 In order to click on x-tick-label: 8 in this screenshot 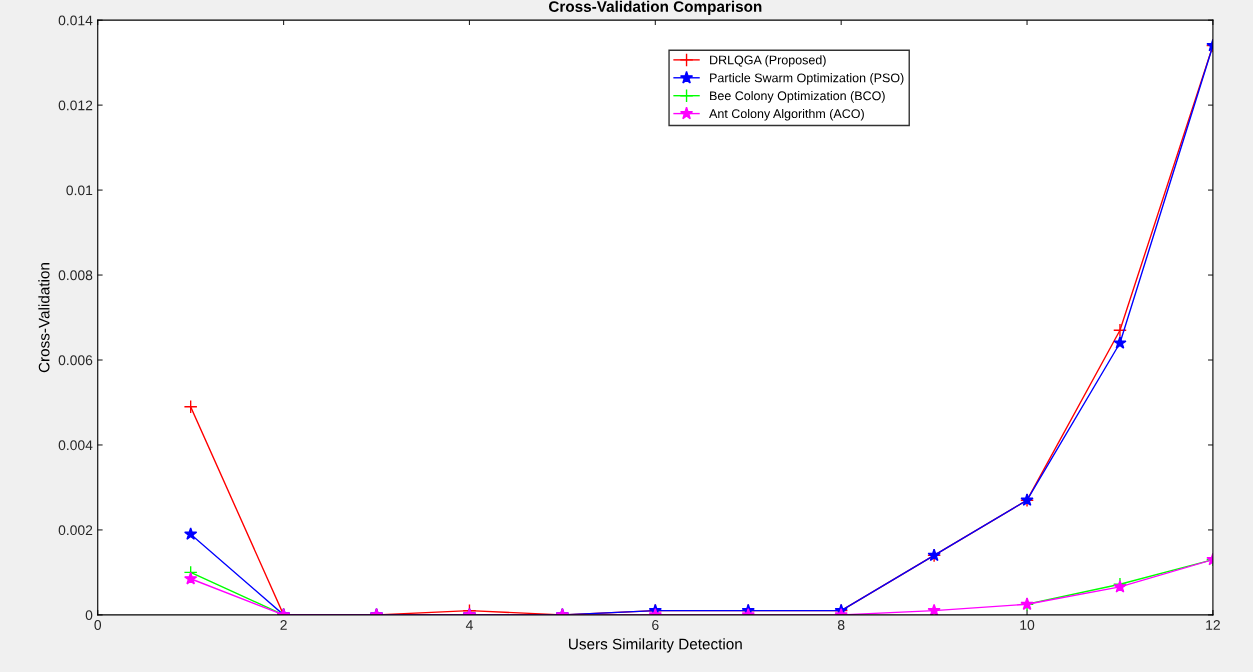, I will do `click(841, 625)`.